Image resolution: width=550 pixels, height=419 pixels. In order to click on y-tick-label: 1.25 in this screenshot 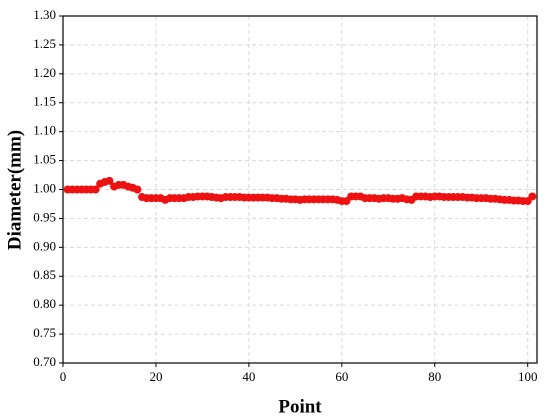, I will do `click(44, 43)`.